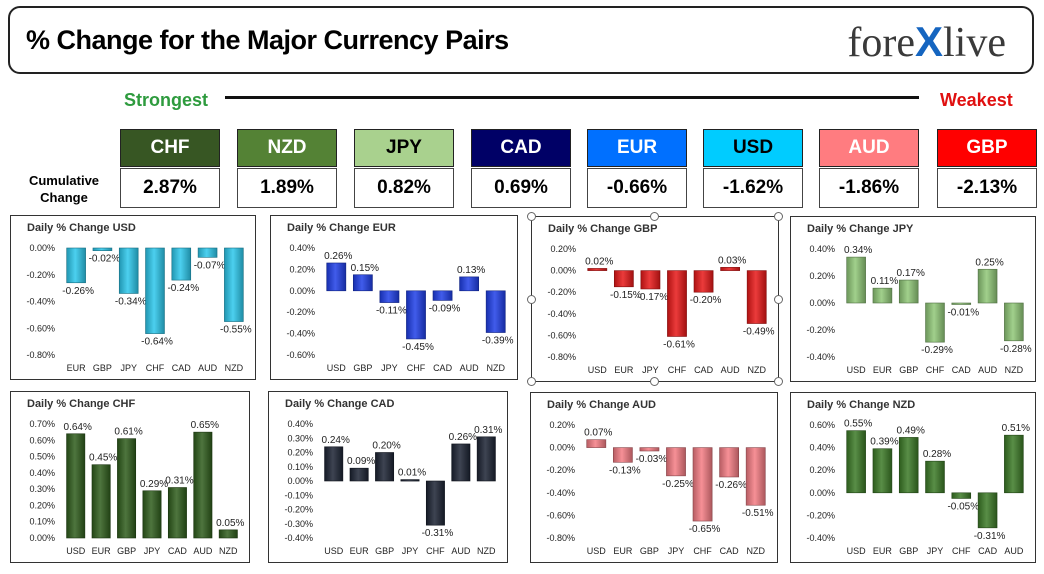  I want to click on currency-box-aud: AUD -1.86%, so click(869, 169).